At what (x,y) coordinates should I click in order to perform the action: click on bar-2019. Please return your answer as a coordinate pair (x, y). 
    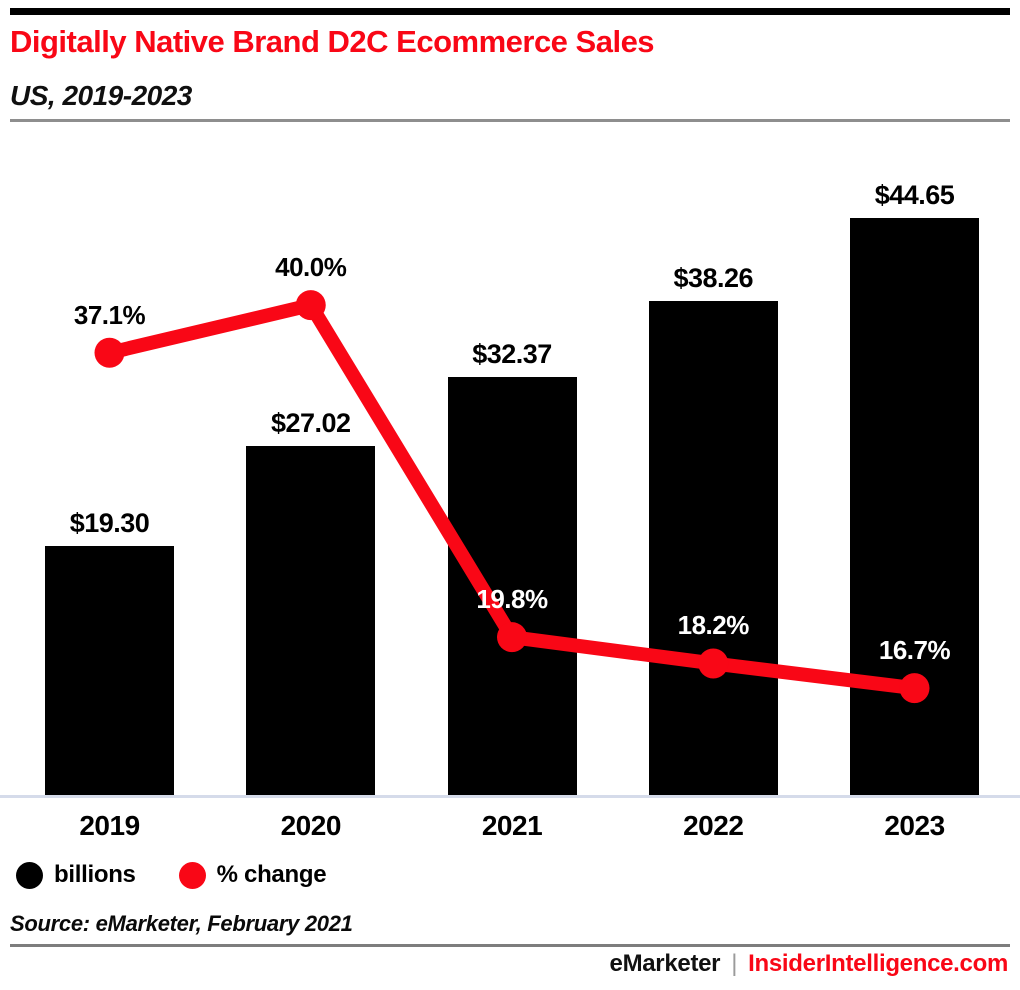
    Looking at the image, I should click on (109, 670).